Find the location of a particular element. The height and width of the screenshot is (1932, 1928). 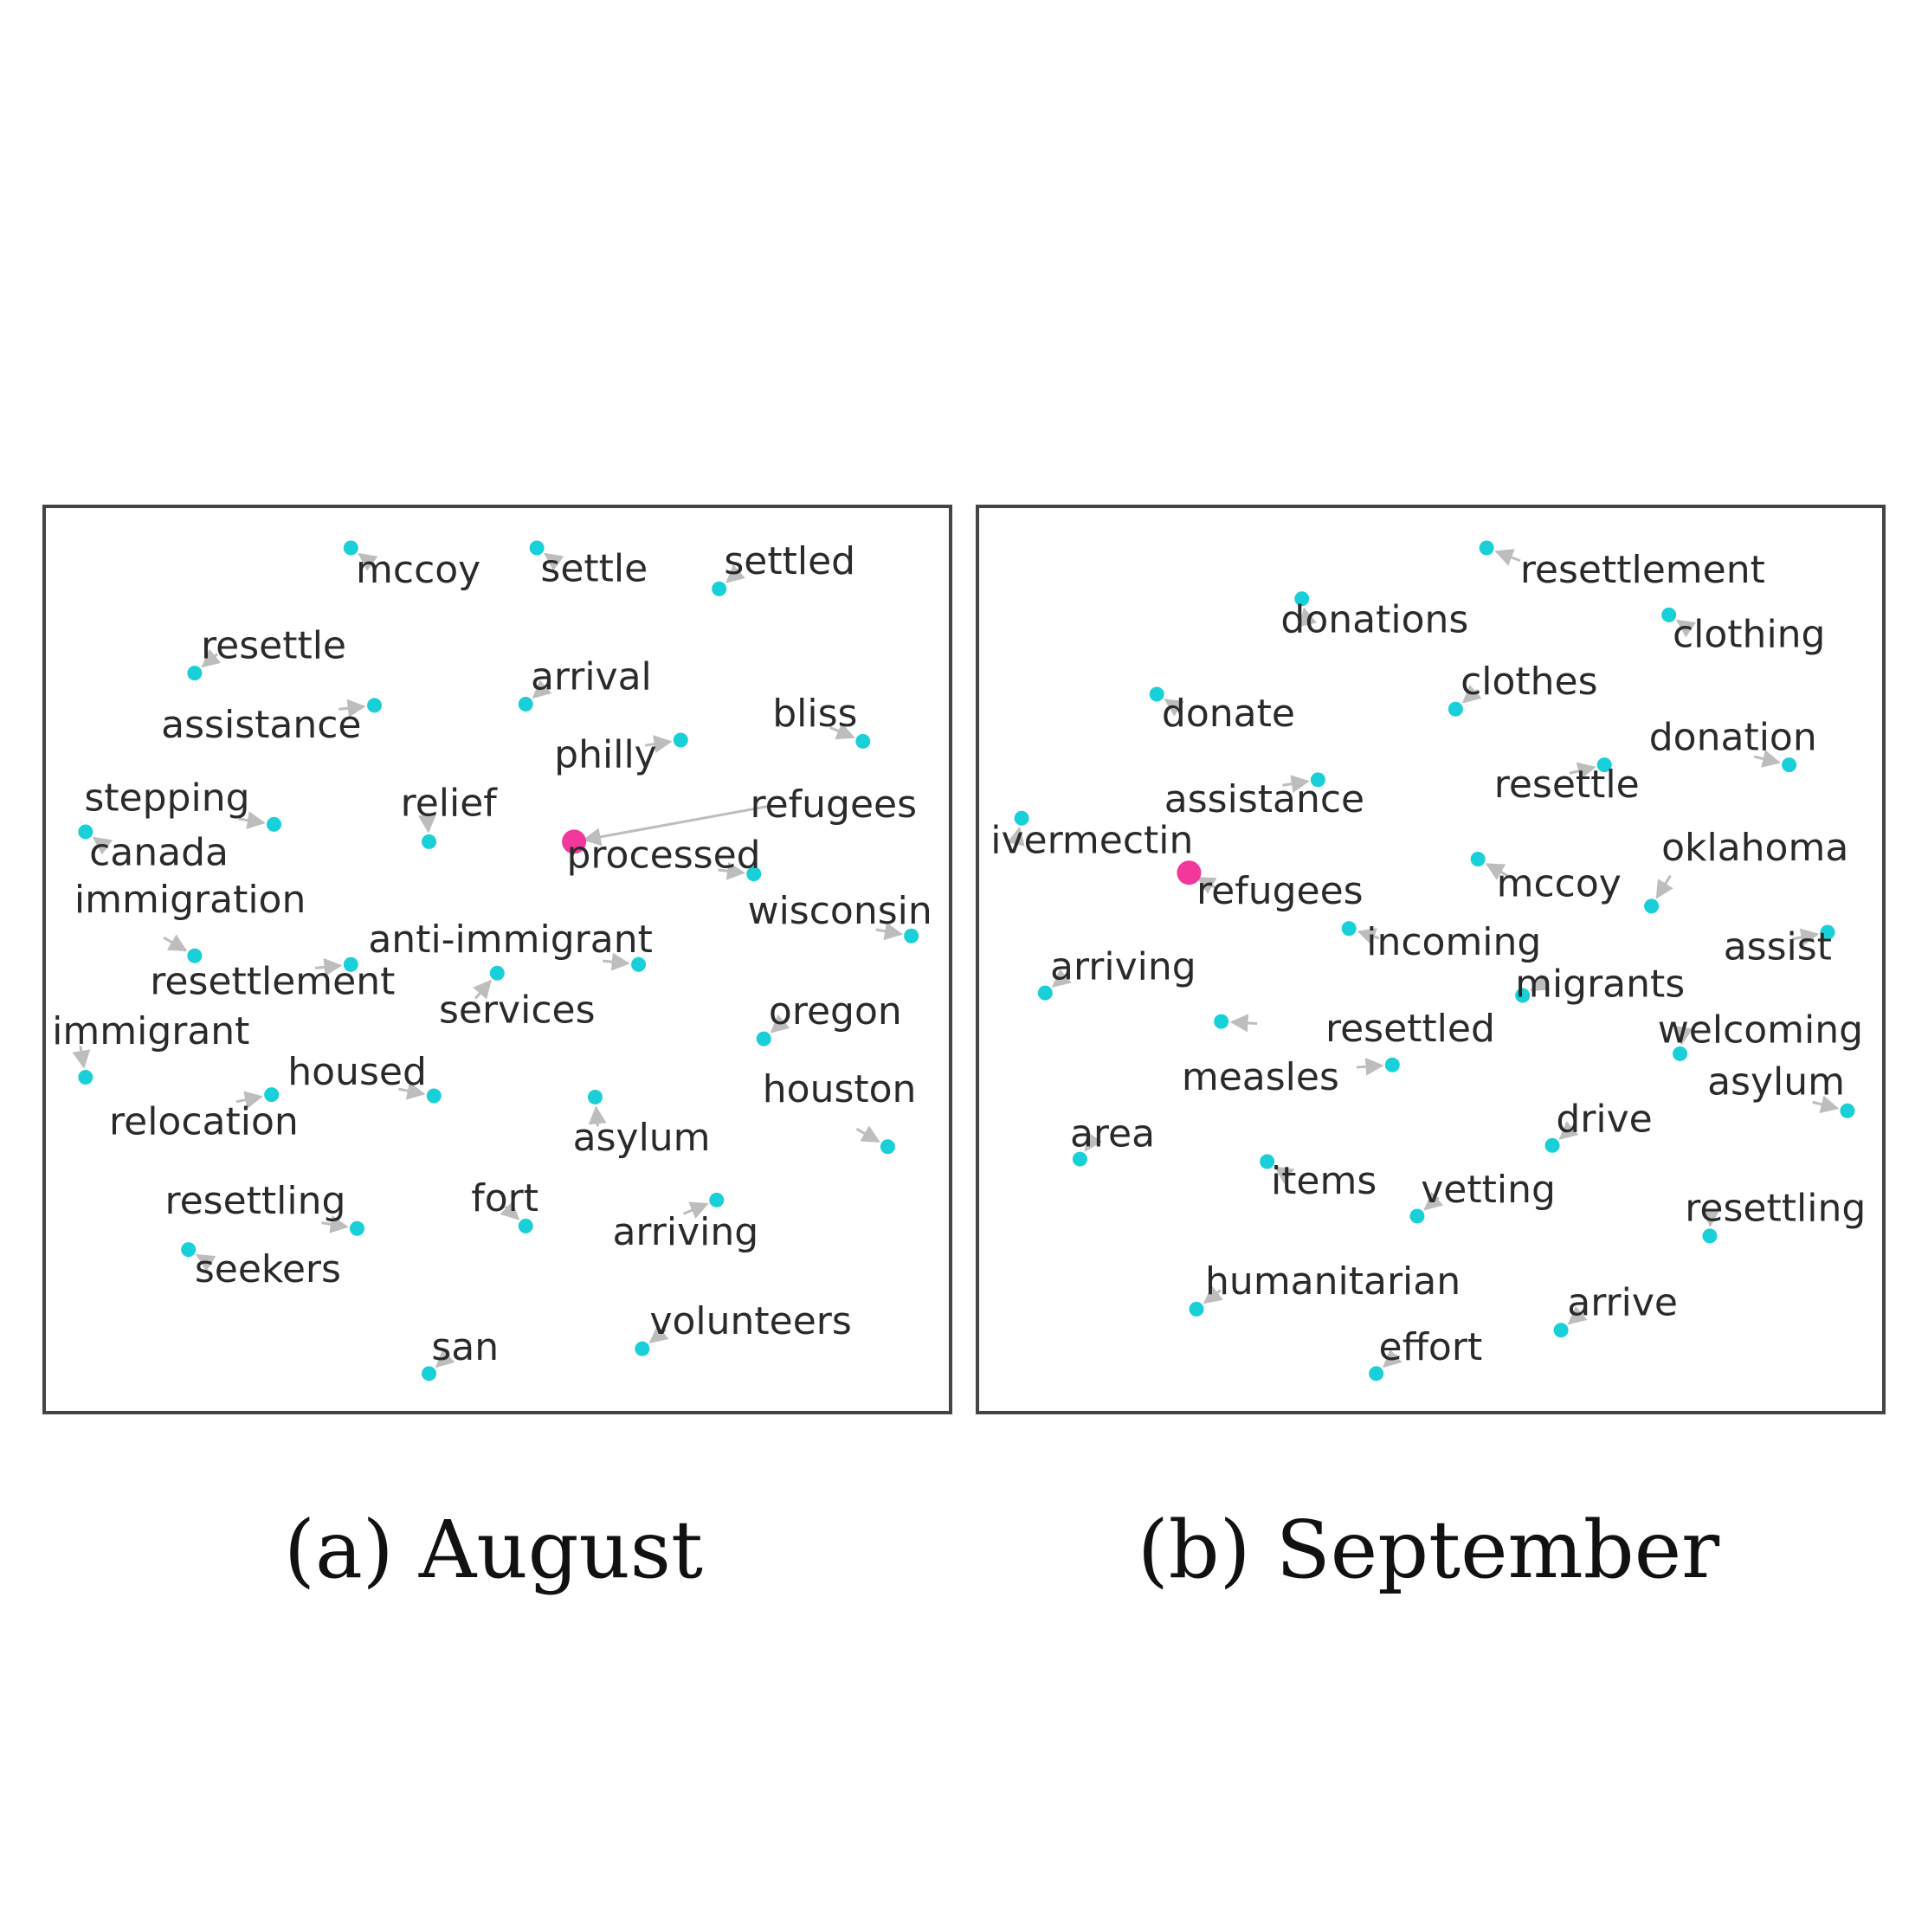

arrow-canada is located at coordinates (102, 845).